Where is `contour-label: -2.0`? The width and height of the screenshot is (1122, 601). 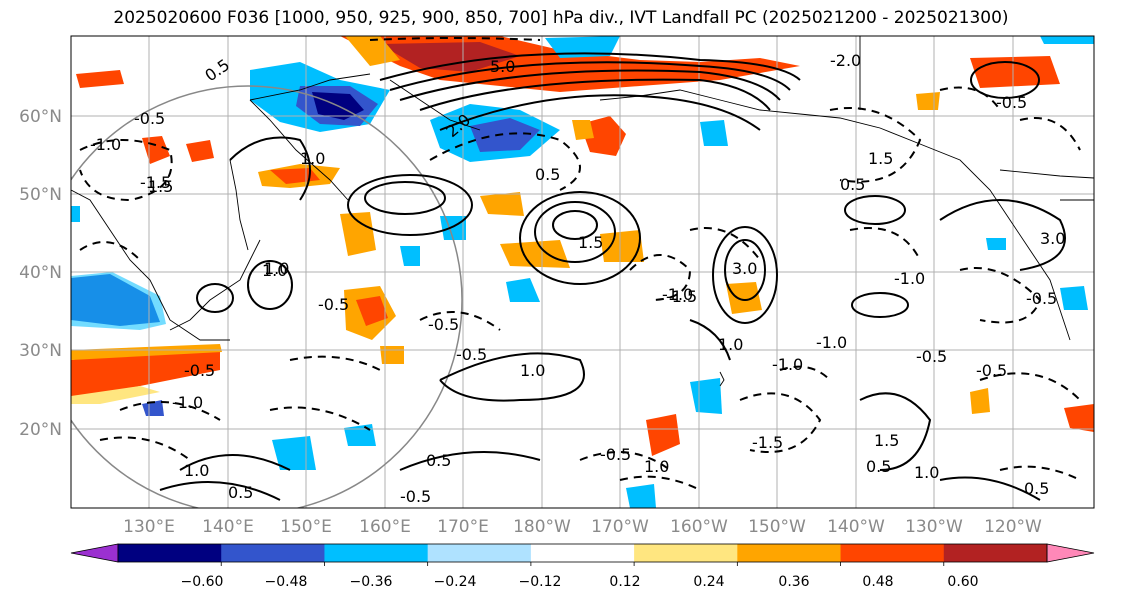 contour-label: -2.0 is located at coordinates (845, 60).